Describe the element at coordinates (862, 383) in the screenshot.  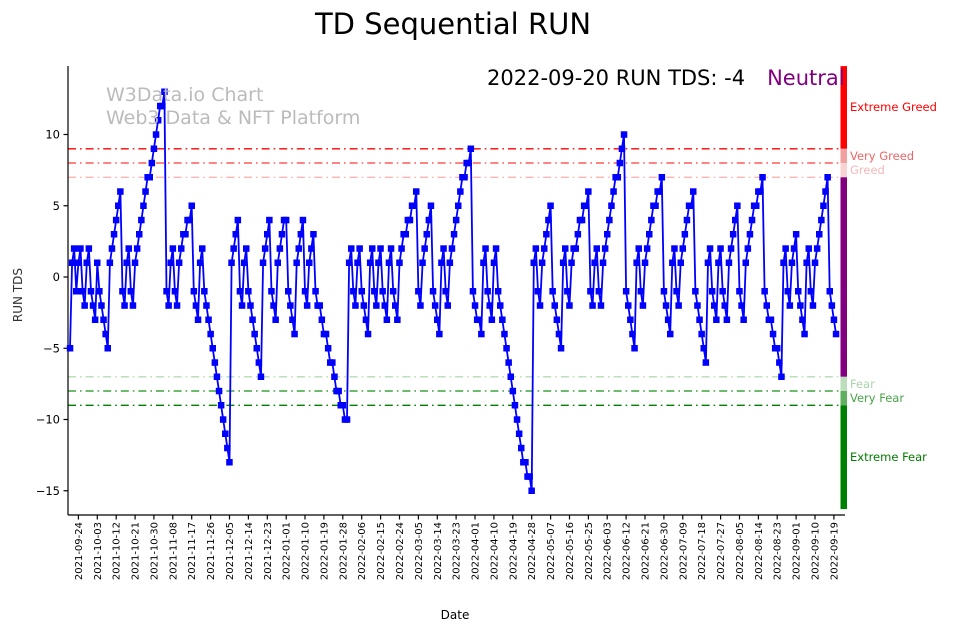
I see `zone-label-fear: Fear` at that location.